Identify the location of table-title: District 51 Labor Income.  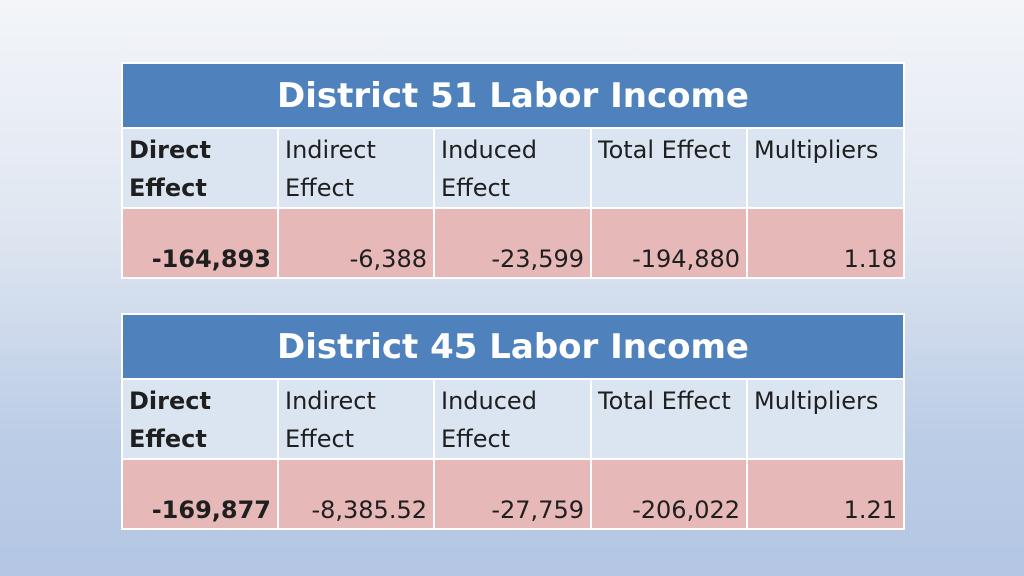
(513, 95).